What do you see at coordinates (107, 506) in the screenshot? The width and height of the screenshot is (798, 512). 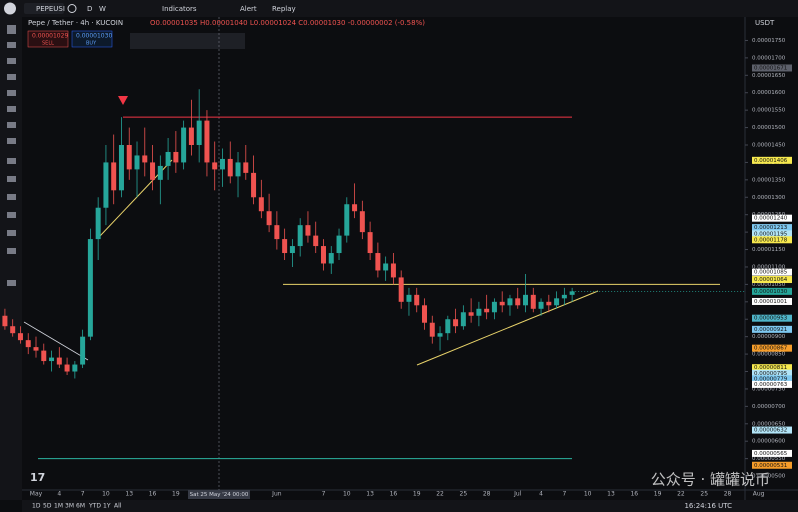 I see `range-button: 1Y` at bounding box center [107, 506].